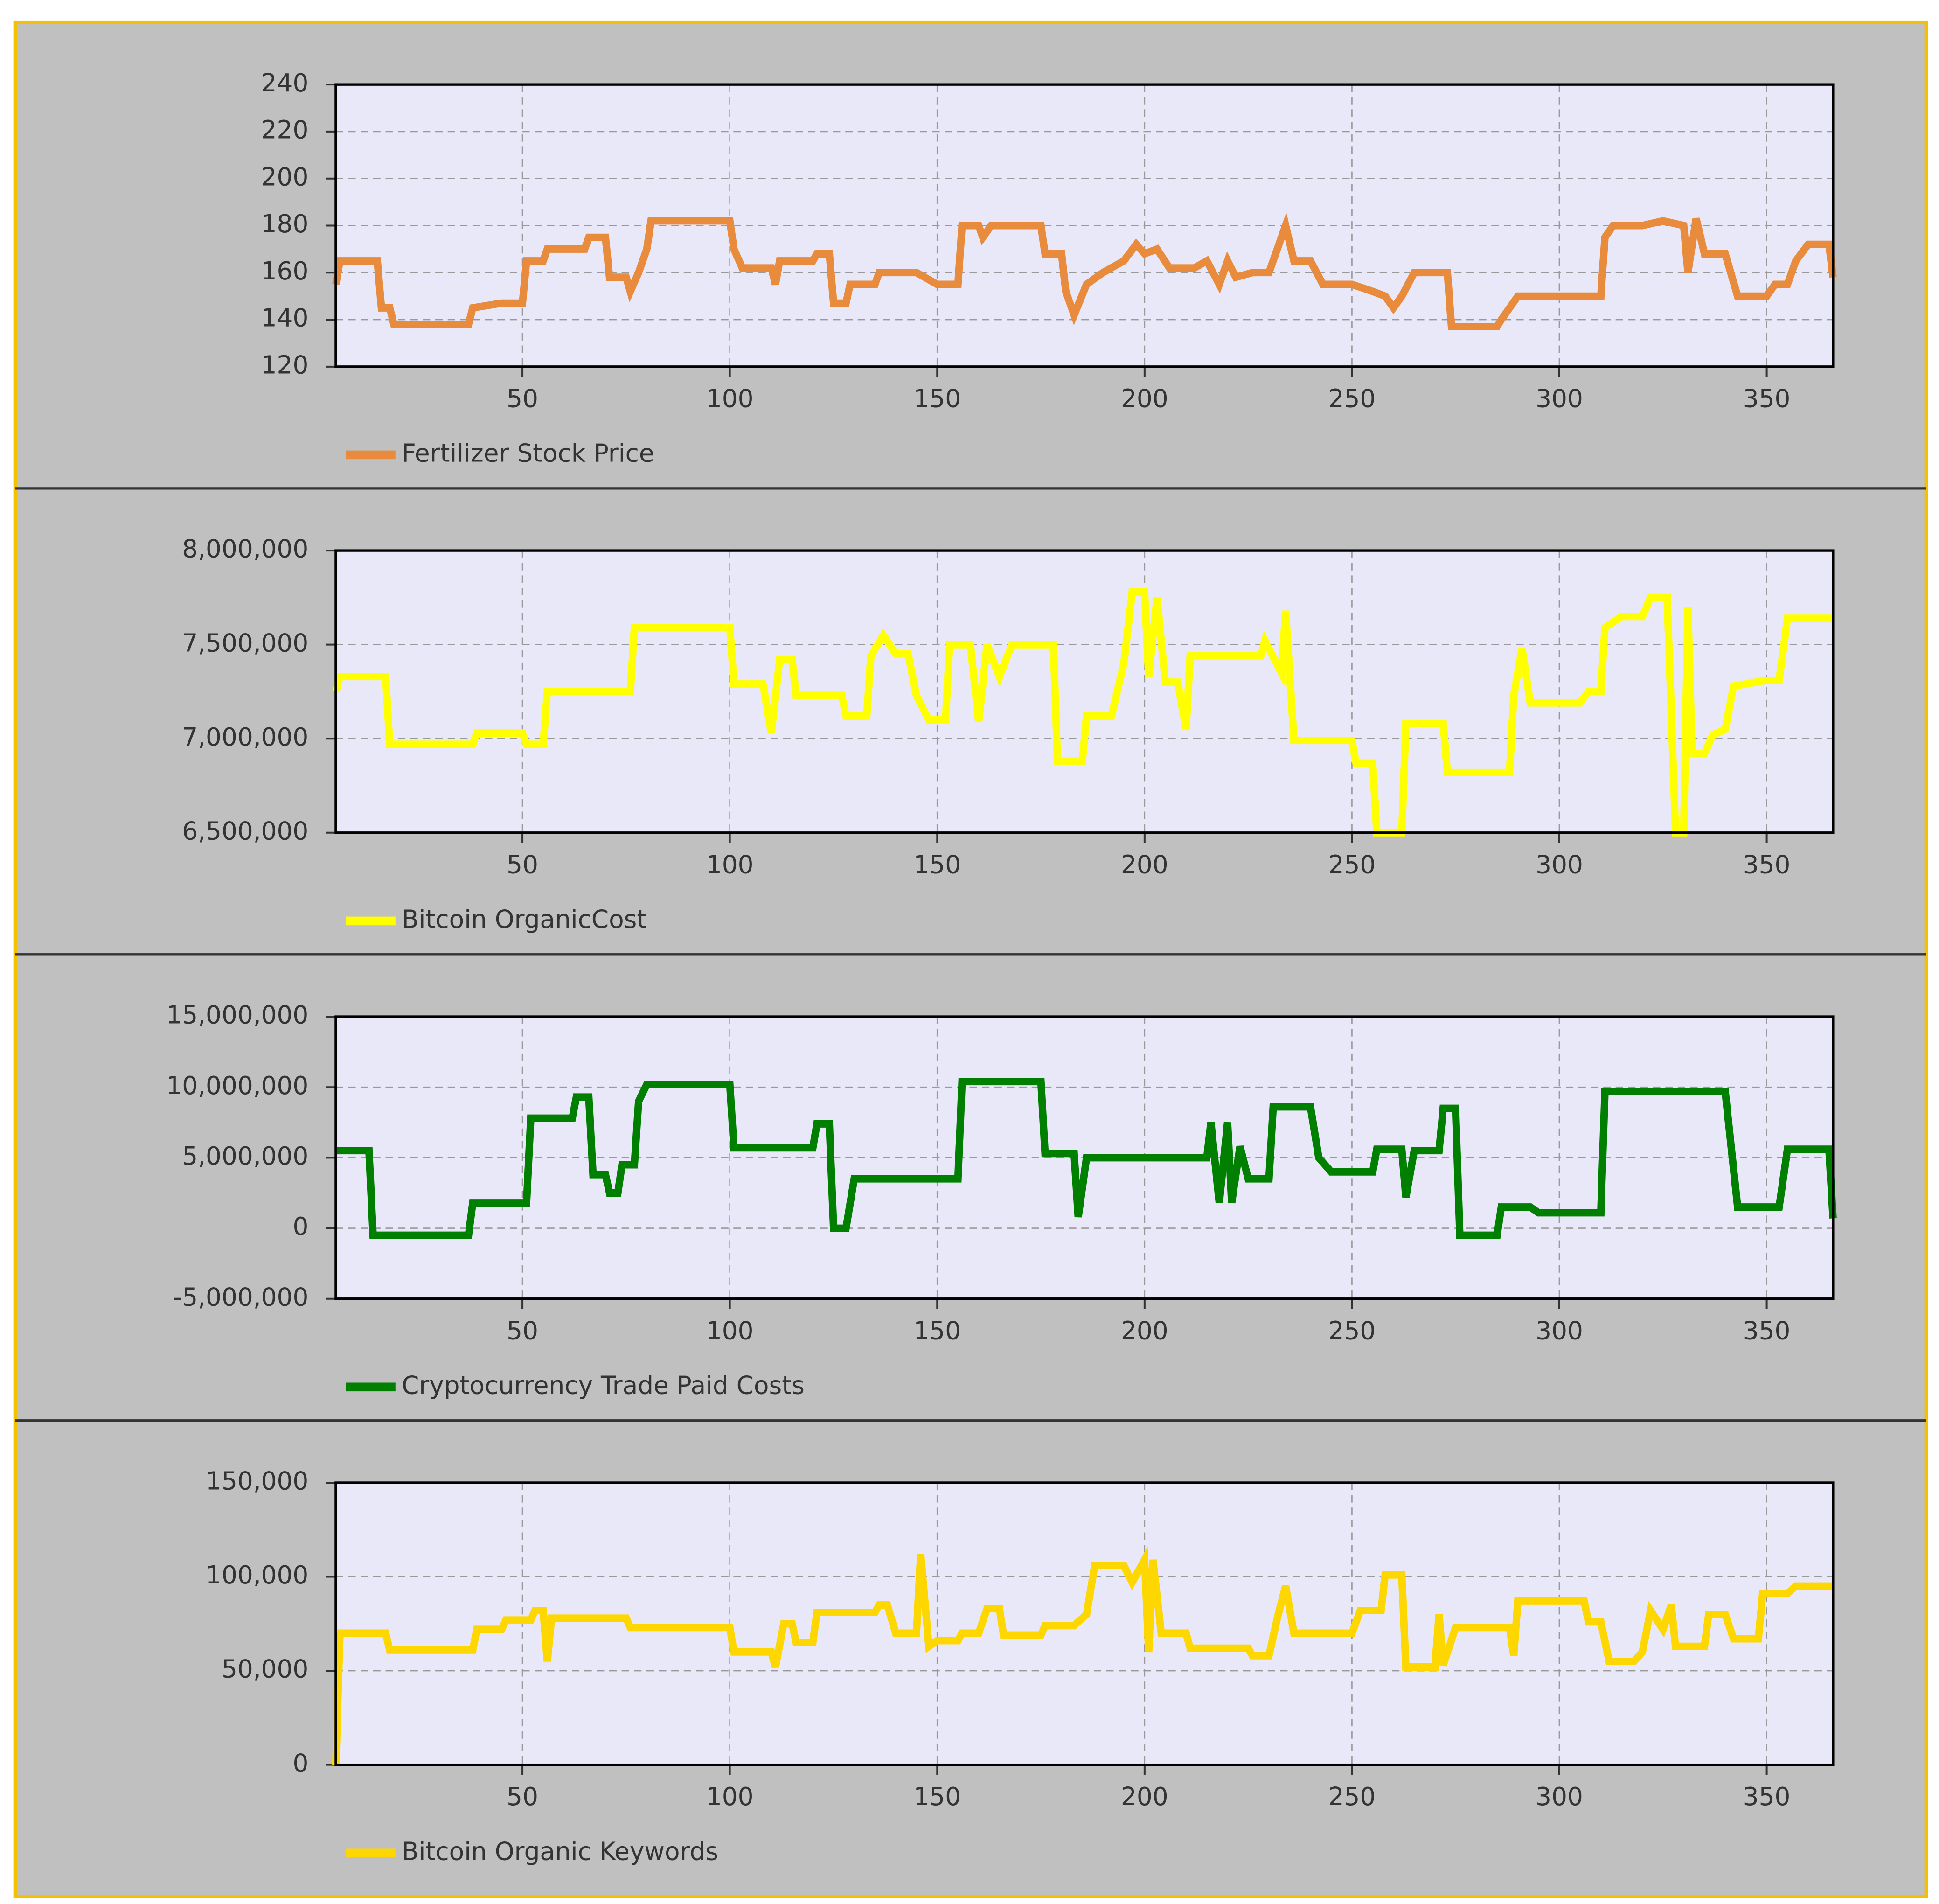 The width and height of the screenshot is (1939, 1904). Describe the element at coordinates (285, 177) in the screenshot. I see `y-tick-label: 200` at that location.